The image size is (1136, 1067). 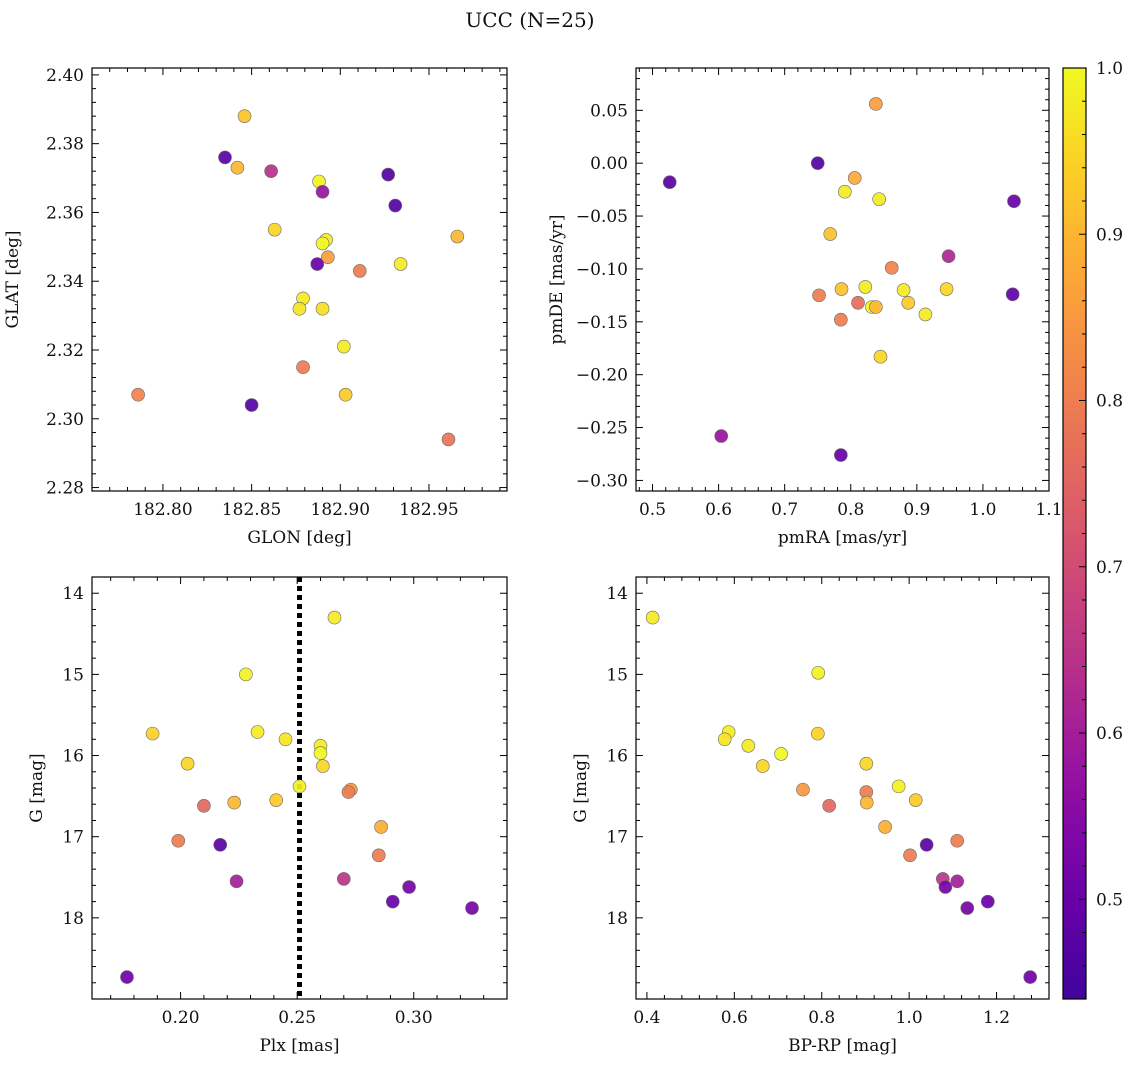 What do you see at coordinates (581, 787) in the screenshot?
I see `cmd-ylabel: G [mag]` at bounding box center [581, 787].